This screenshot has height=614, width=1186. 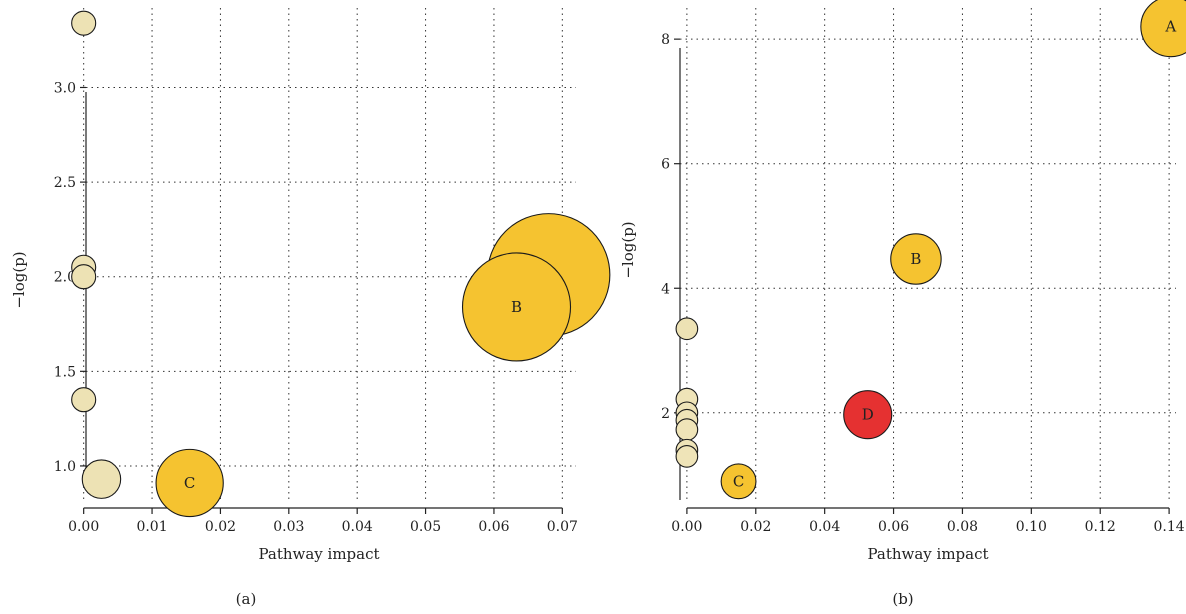 What do you see at coordinates (65, 88) in the screenshot?
I see `y-tick-label: 3.0` at bounding box center [65, 88].